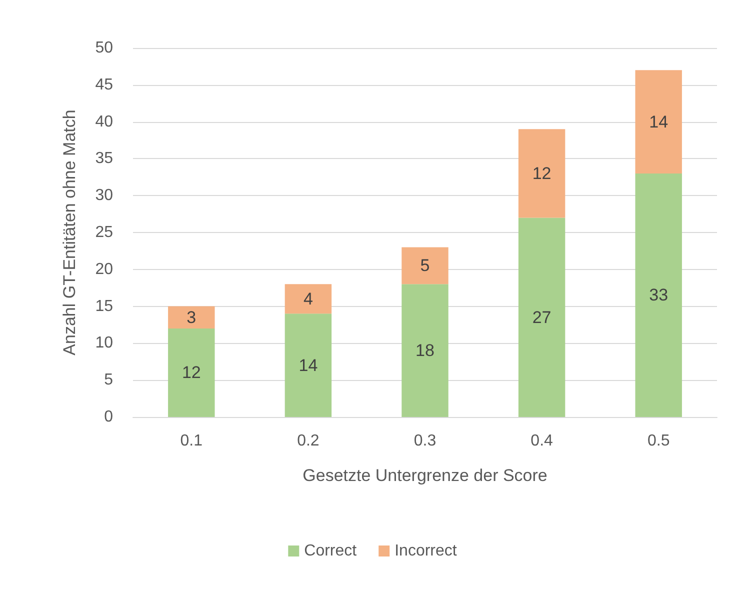  What do you see at coordinates (425, 475) in the screenshot?
I see `x-axis-title: Gesetzte Untergrenze der Score` at bounding box center [425, 475].